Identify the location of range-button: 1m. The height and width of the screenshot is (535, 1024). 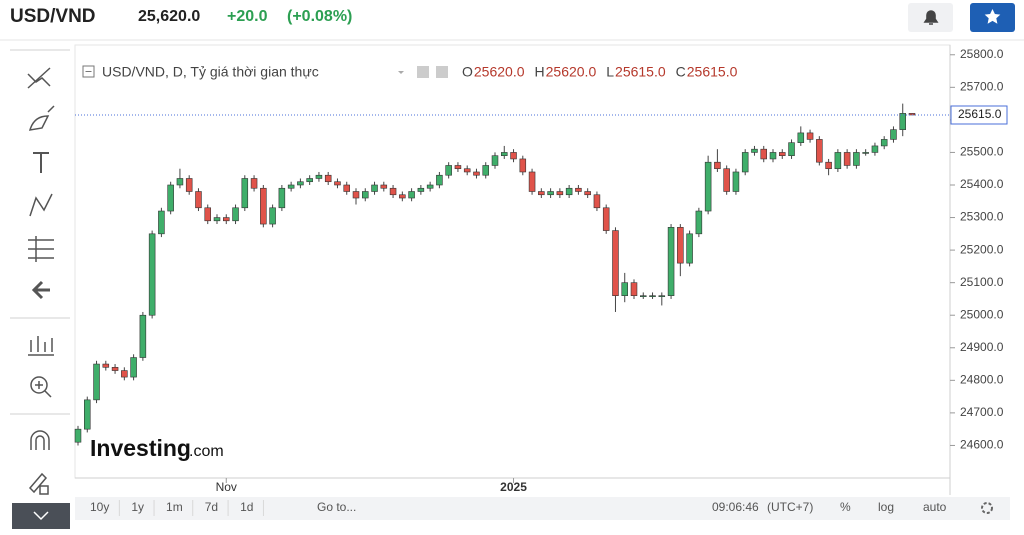
(174, 507).